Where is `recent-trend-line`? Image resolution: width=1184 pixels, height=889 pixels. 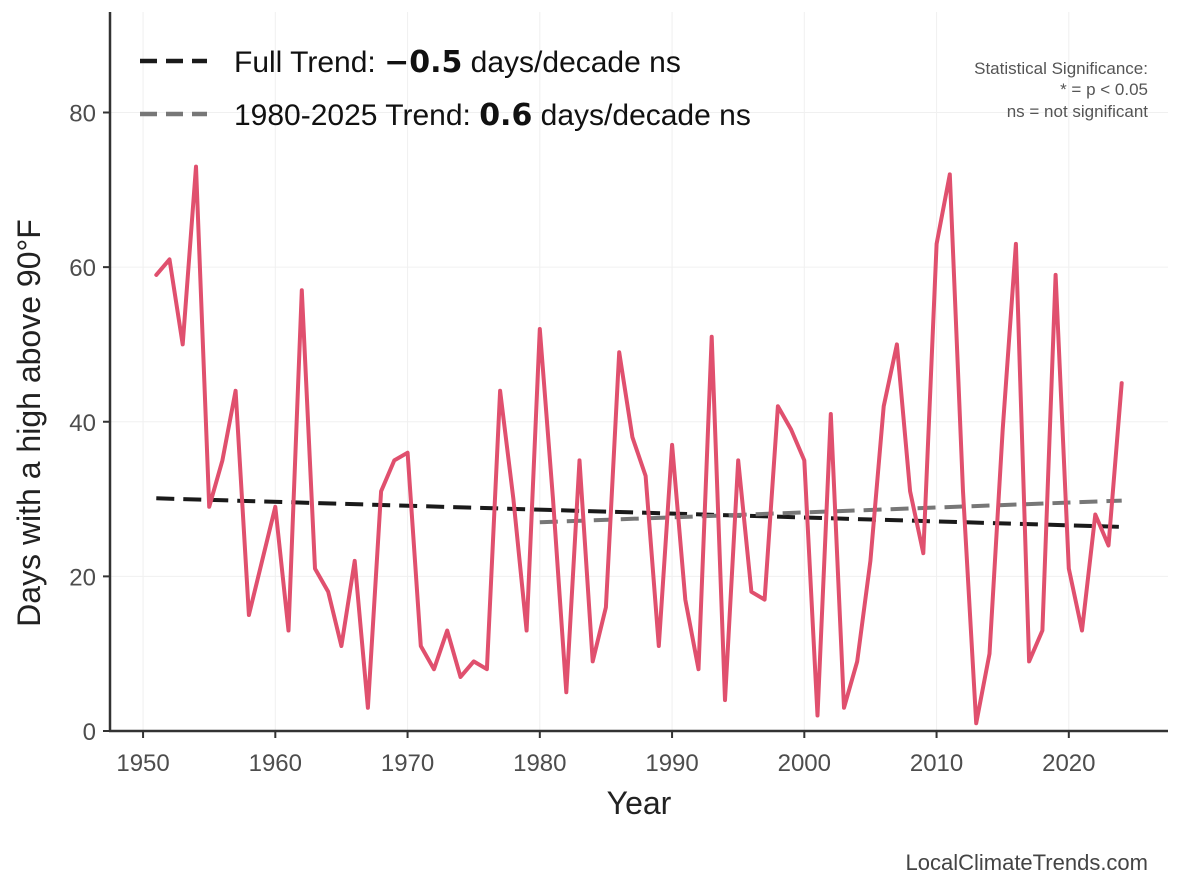 recent-trend-line is located at coordinates (830, 511).